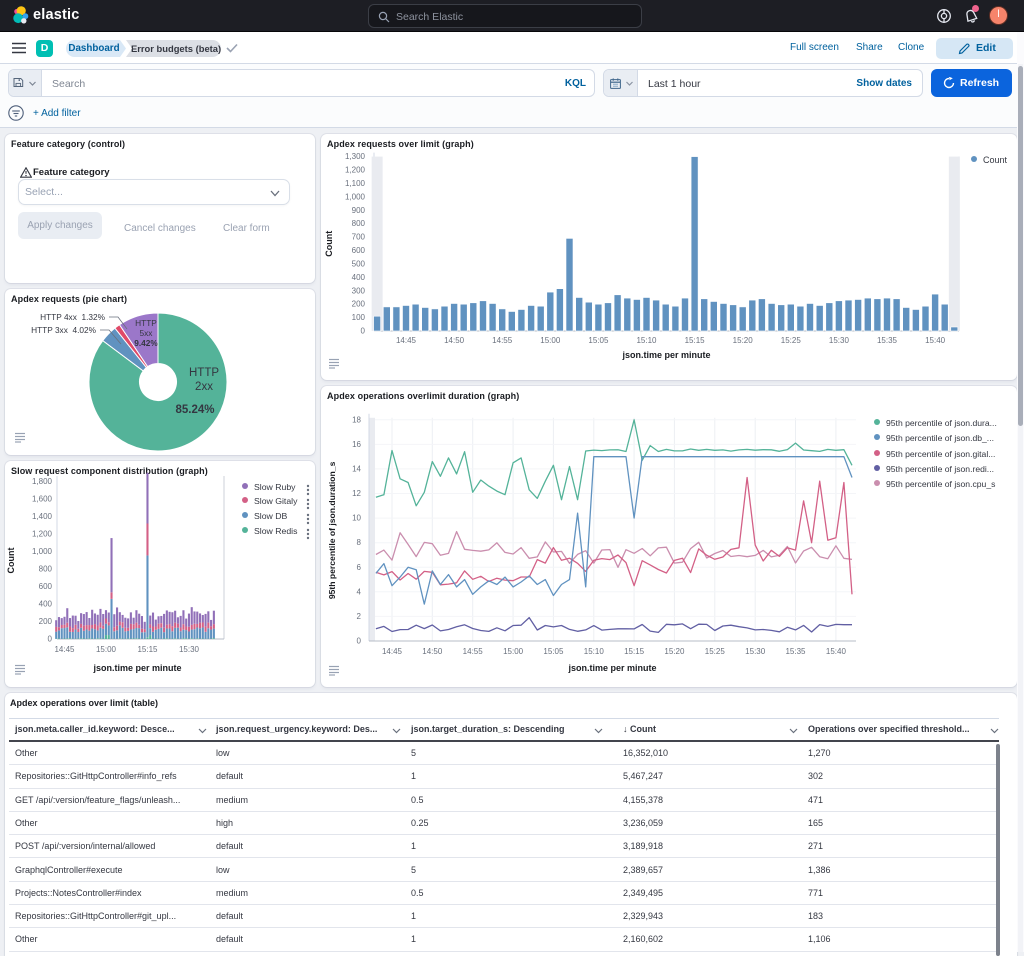 This screenshot has height=956, width=1024. Describe the element at coordinates (42, 481) in the screenshot. I see `svg-text: 1,800` at that location.